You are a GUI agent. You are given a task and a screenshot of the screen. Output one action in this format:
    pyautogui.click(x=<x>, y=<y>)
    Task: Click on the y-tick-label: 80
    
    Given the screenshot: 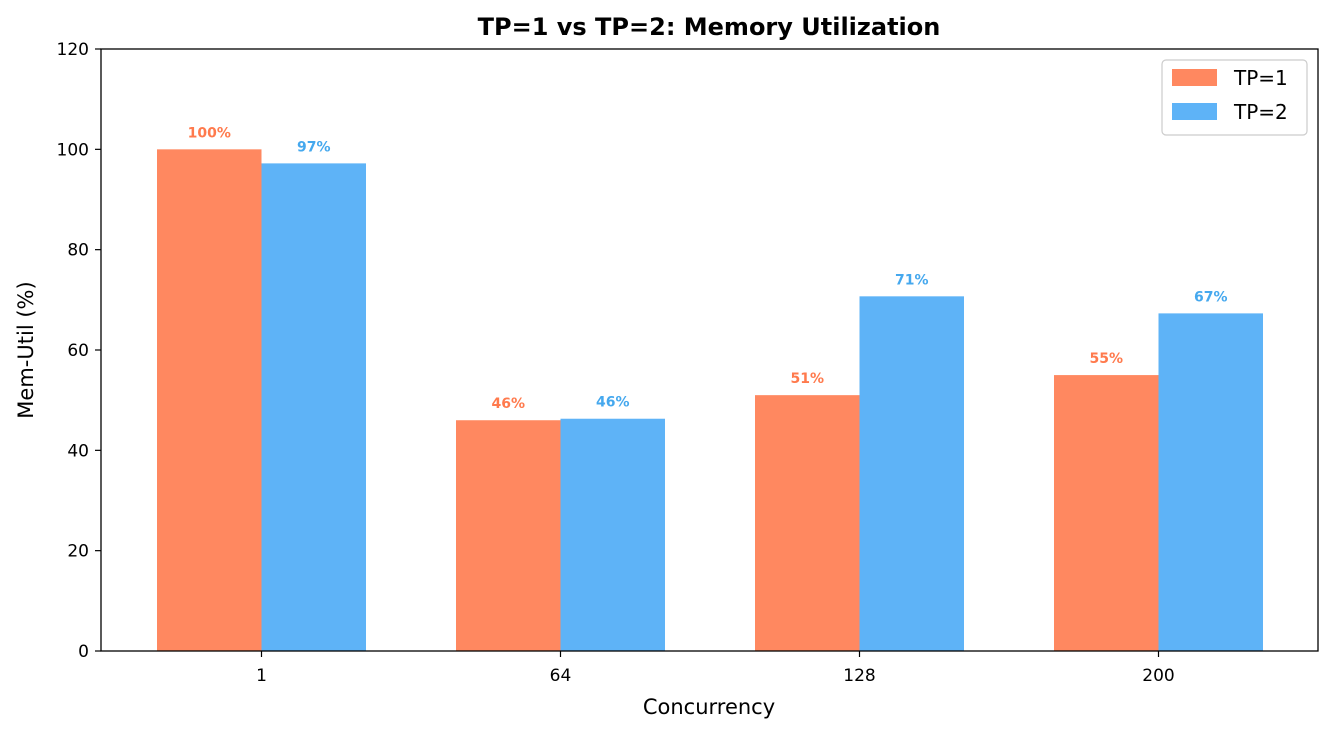 What is the action you would take?
    pyautogui.click(x=78, y=251)
    